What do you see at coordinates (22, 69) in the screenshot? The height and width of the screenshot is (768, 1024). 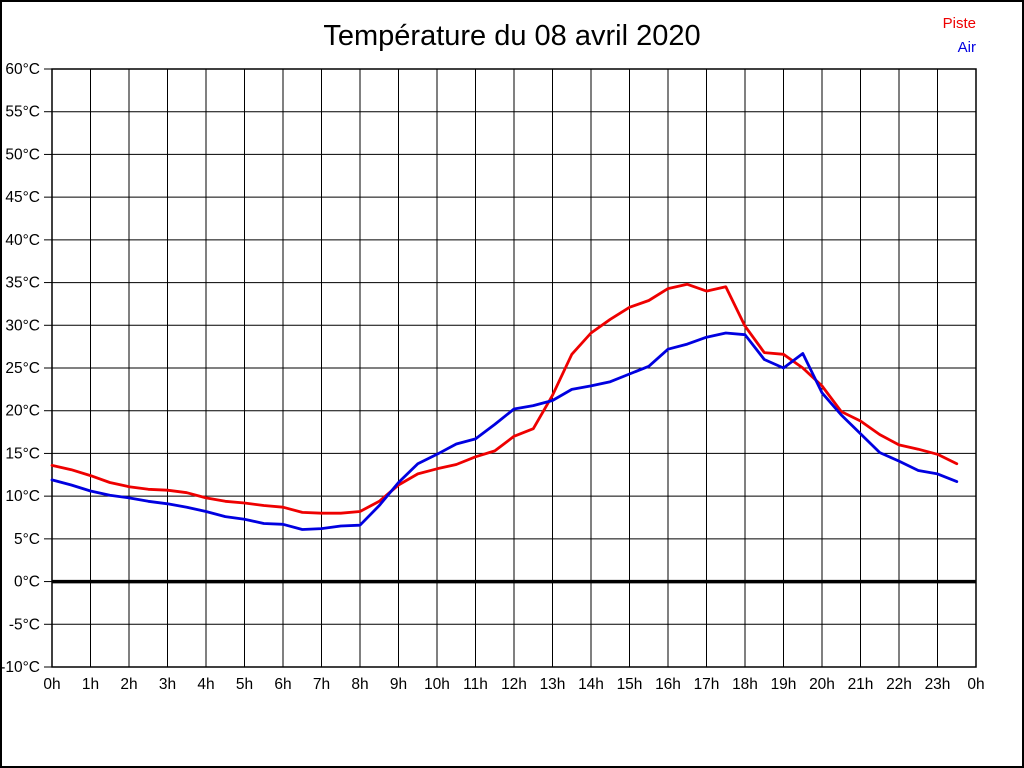 I see `y-tick-label: 60°C` at bounding box center [22, 69].